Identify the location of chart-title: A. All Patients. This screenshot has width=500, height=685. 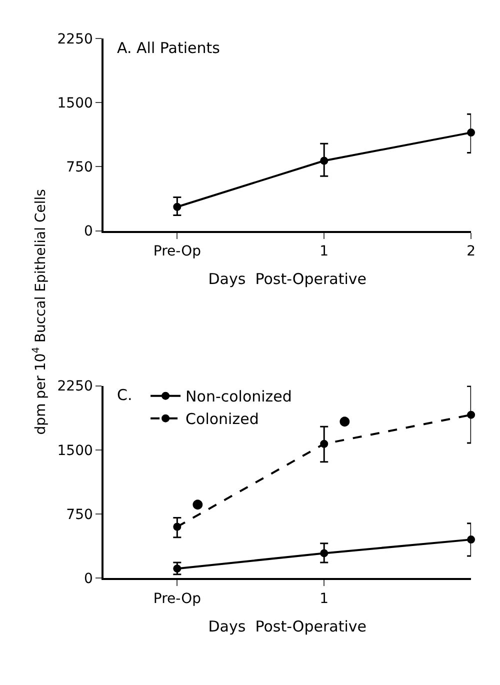
(168, 48).